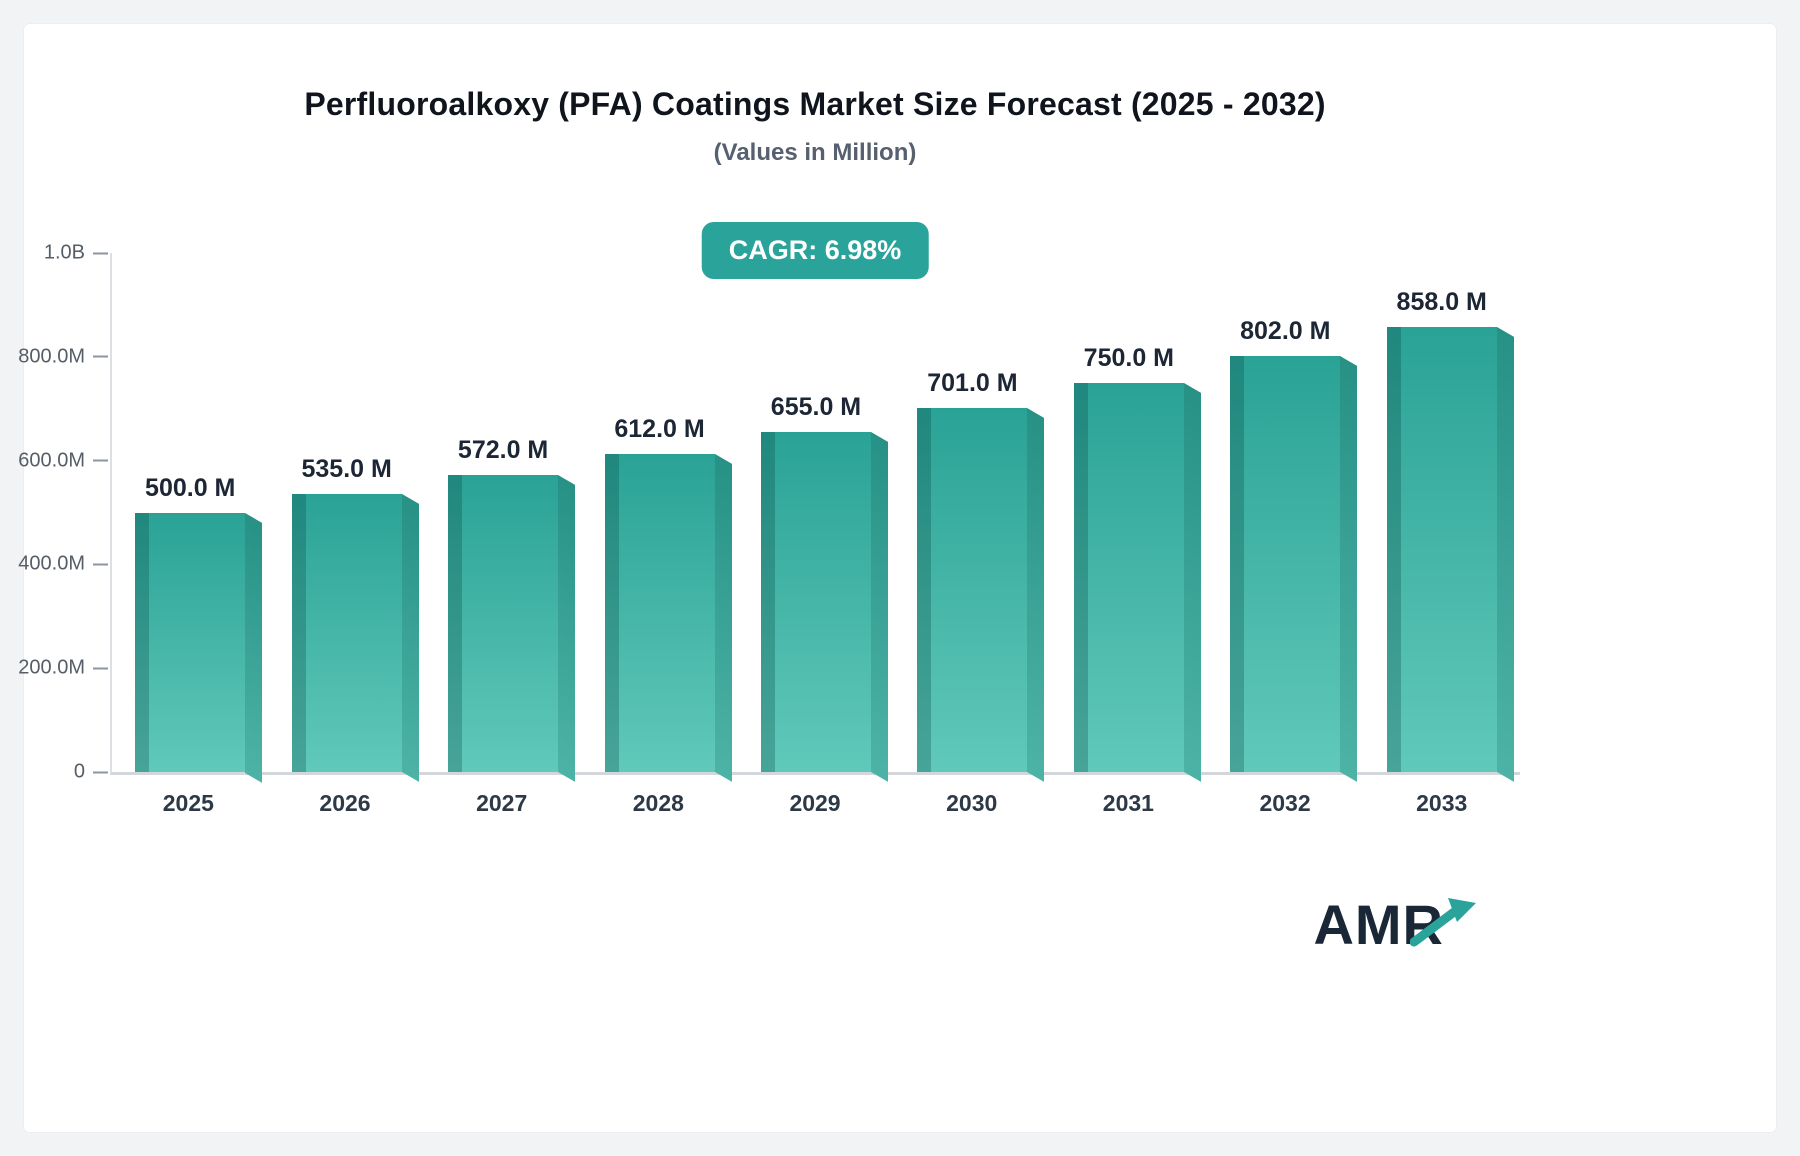 Image resolution: width=1800 pixels, height=1156 pixels. I want to click on bar-group: 572.0 M, so click(503, 517).